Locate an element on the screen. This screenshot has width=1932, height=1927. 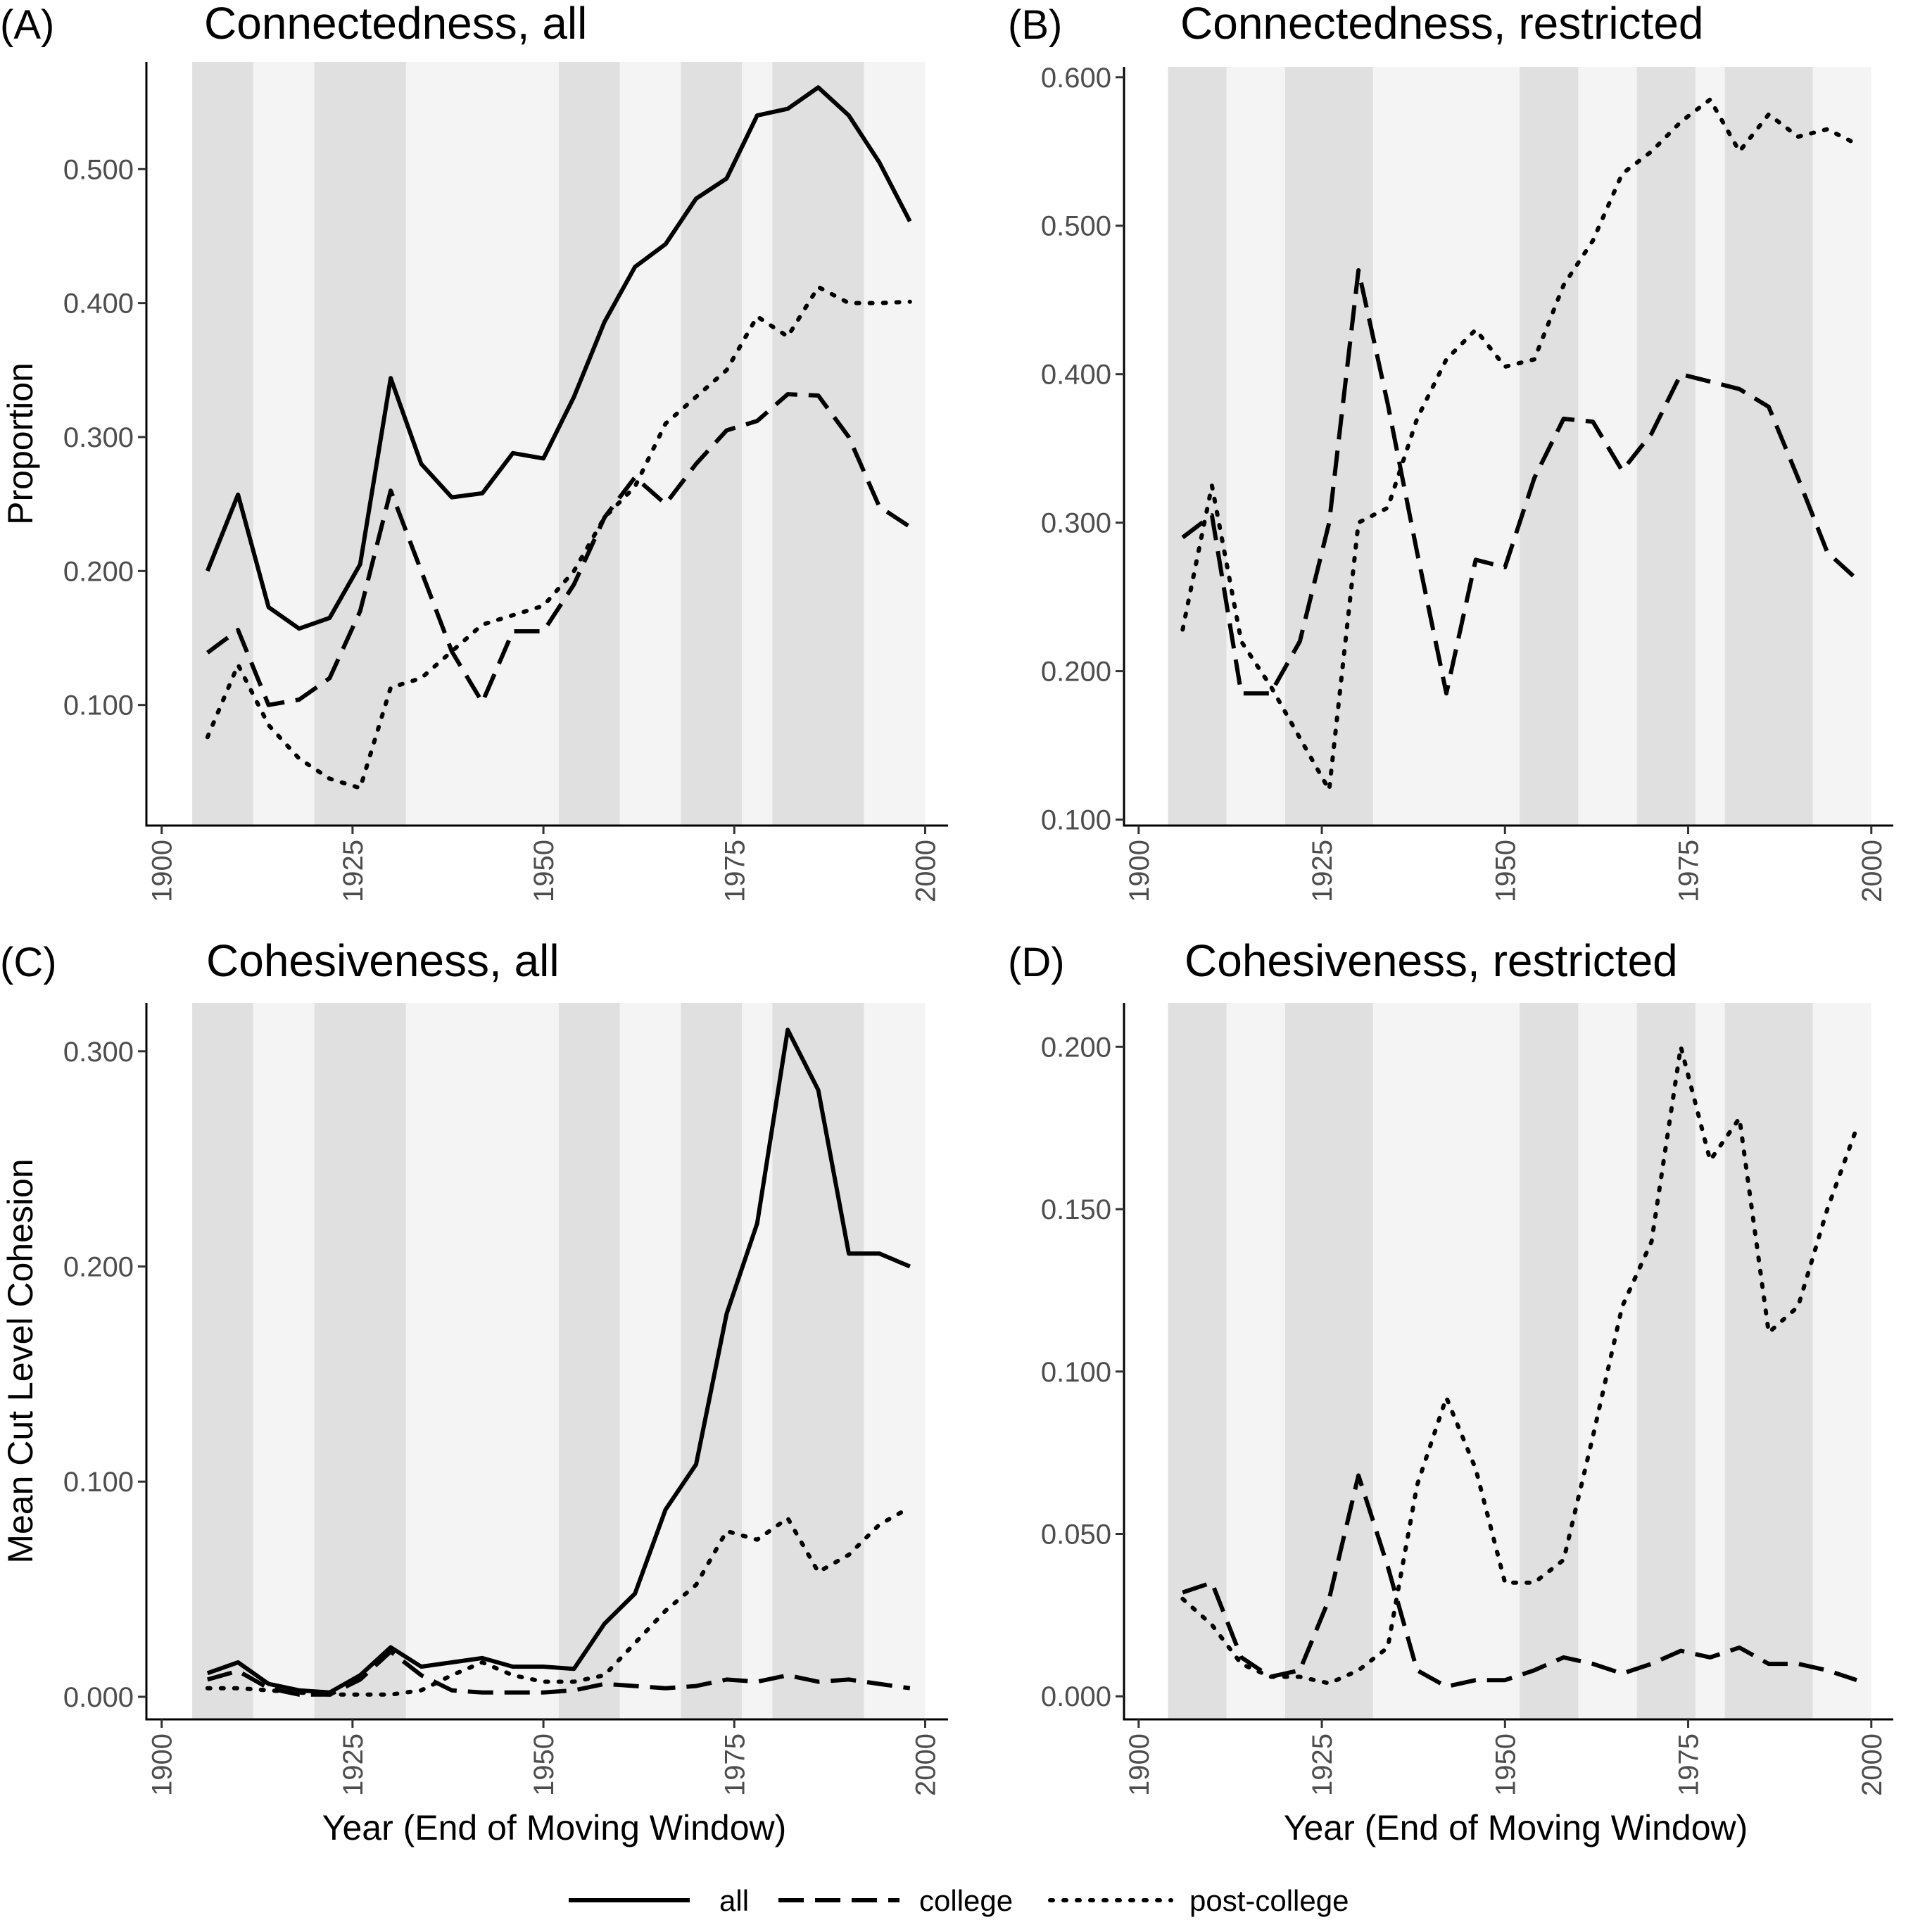
panel-b-x-tick-label: 1900 is located at coordinates (1139, 871).